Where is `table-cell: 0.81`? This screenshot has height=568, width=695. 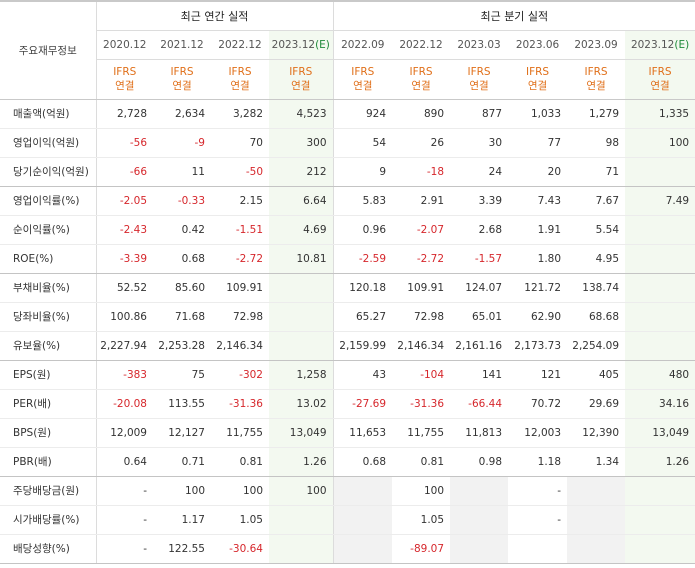
table-cell: 0.81 is located at coordinates (240, 462).